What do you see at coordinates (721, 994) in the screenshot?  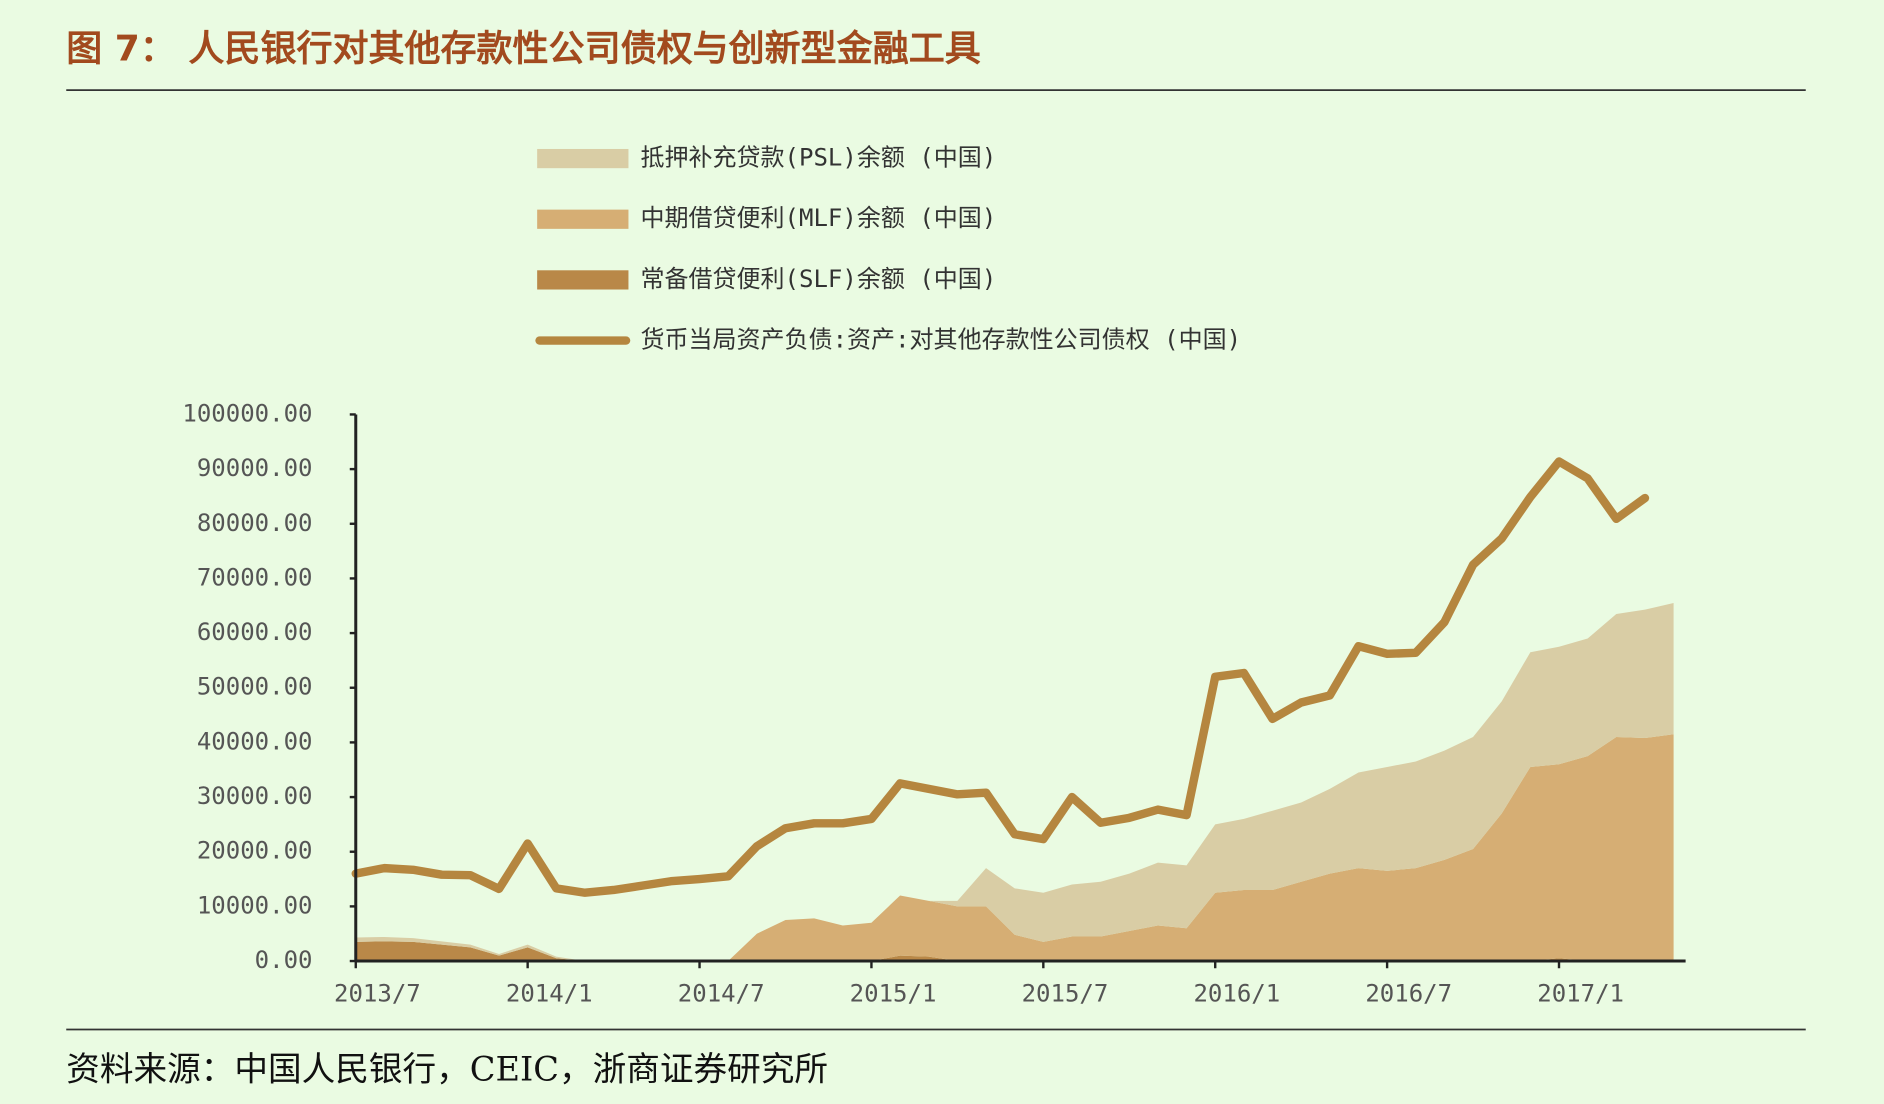 I see `x-tick-label: 2014/7` at bounding box center [721, 994].